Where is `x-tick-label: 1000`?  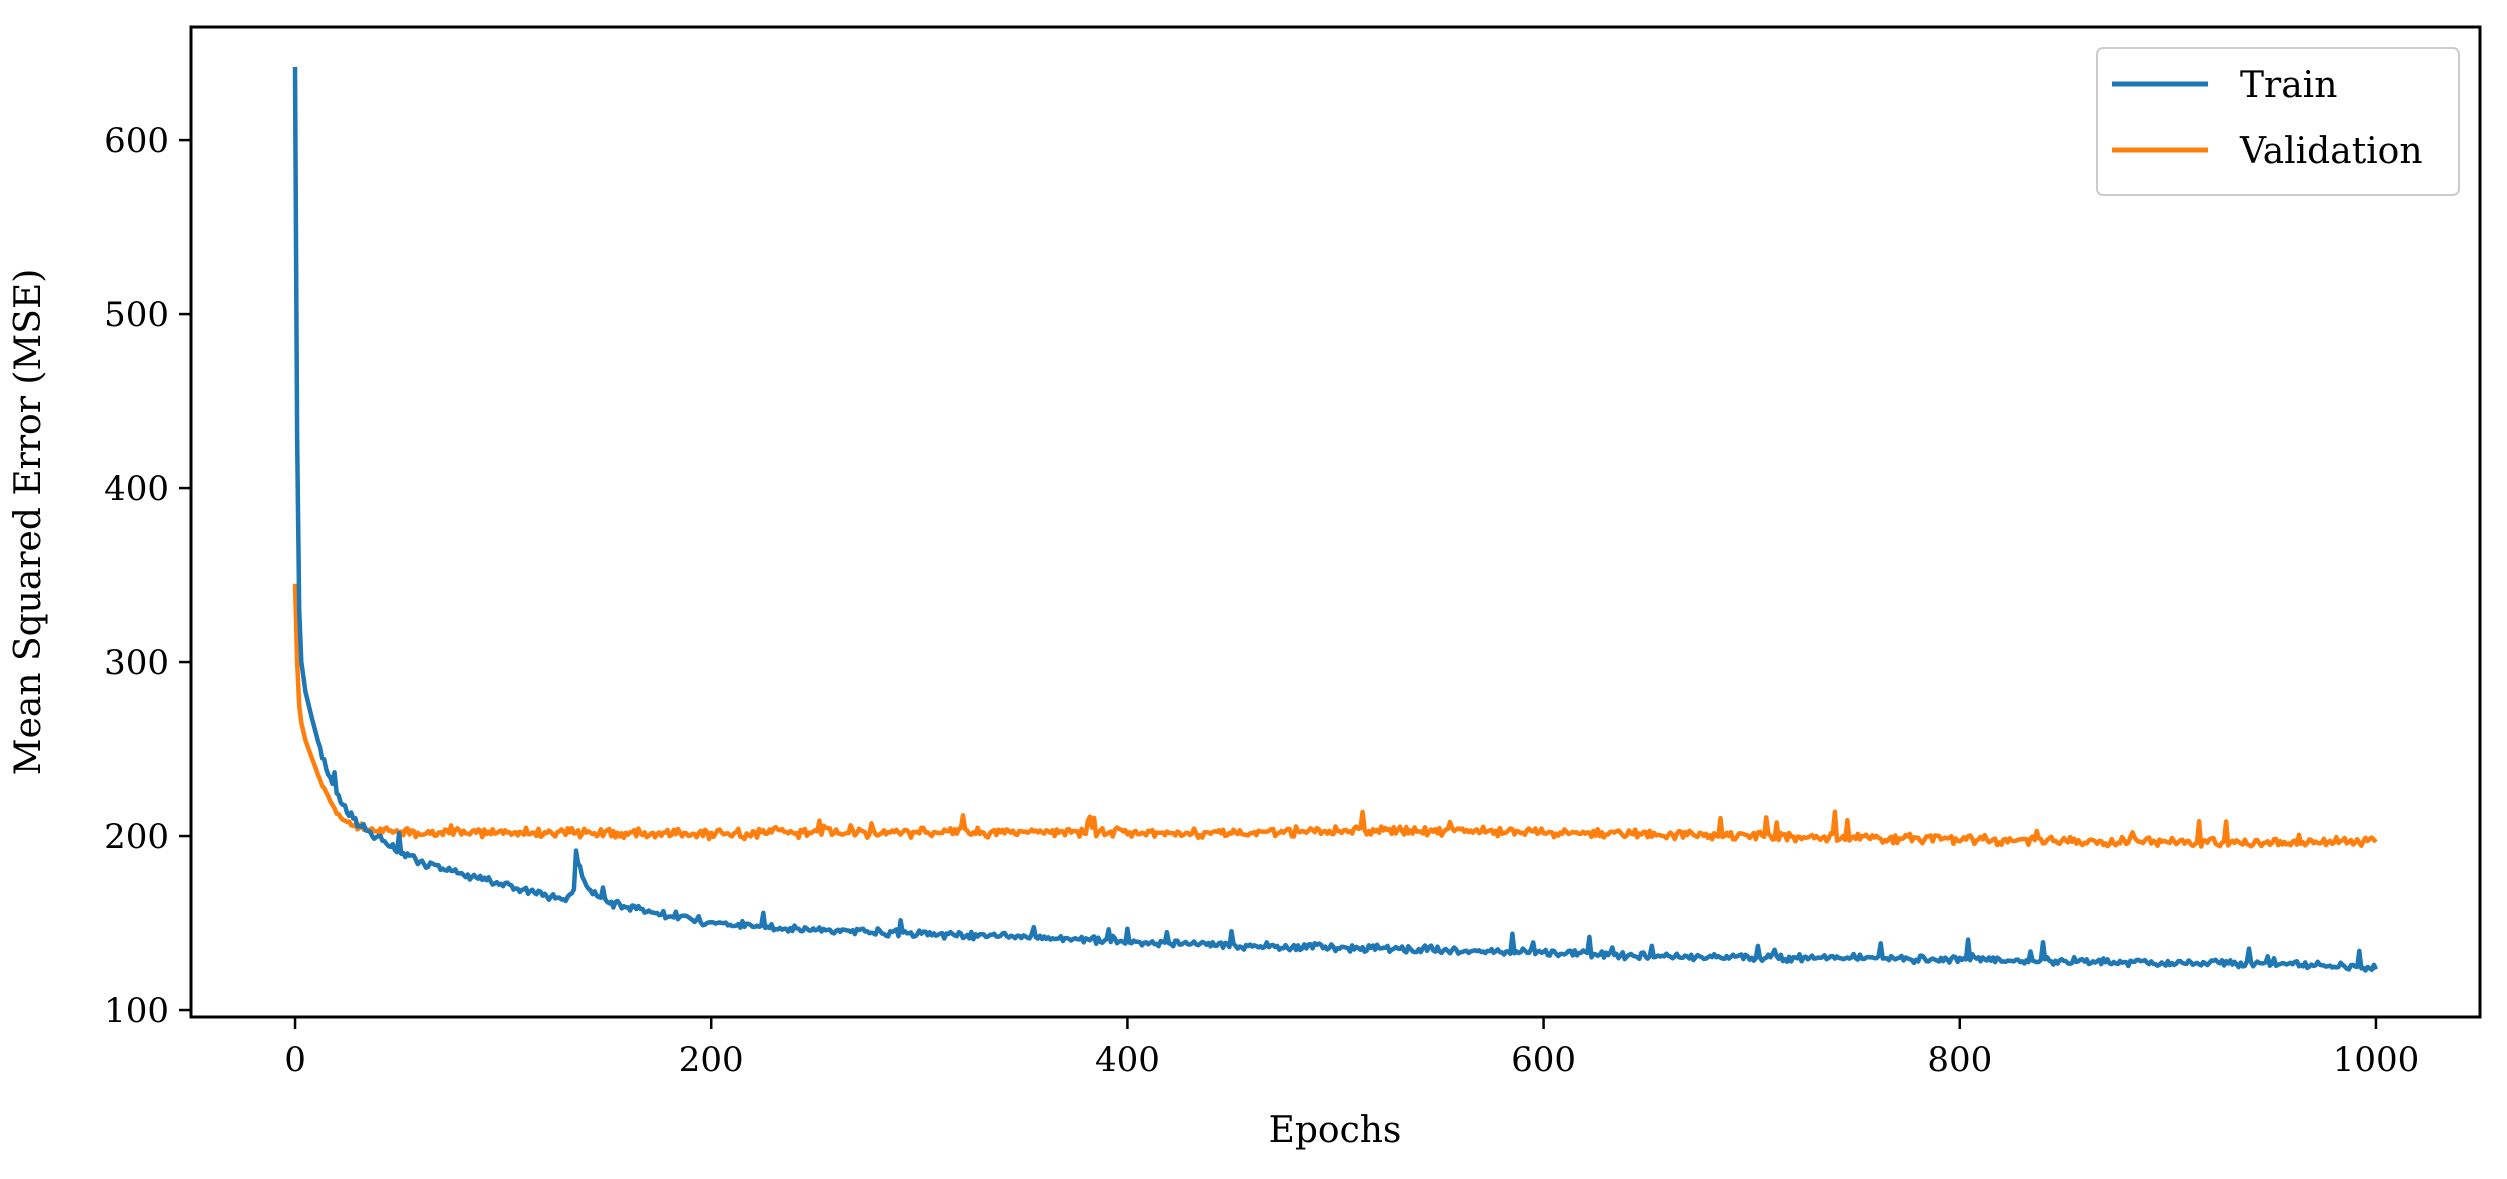 x-tick-label: 1000 is located at coordinates (2376, 1060).